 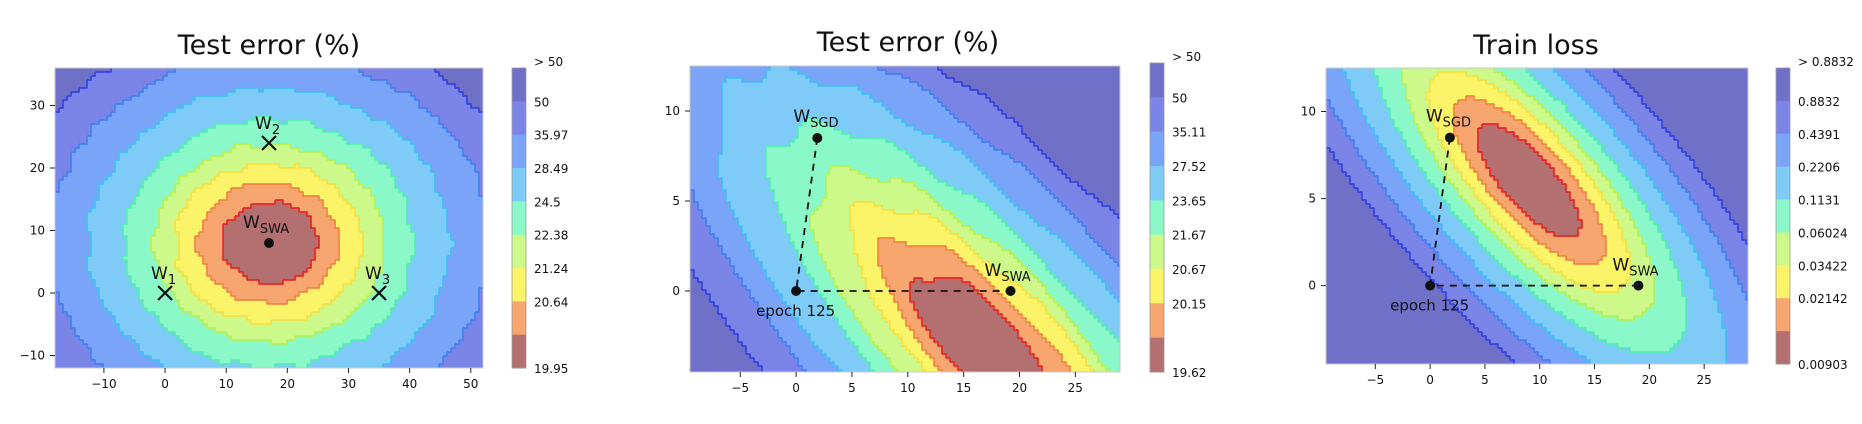 What do you see at coordinates (1189, 201) in the screenshot?
I see `colorbar-label: 23.65` at bounding box center [1189, 201].